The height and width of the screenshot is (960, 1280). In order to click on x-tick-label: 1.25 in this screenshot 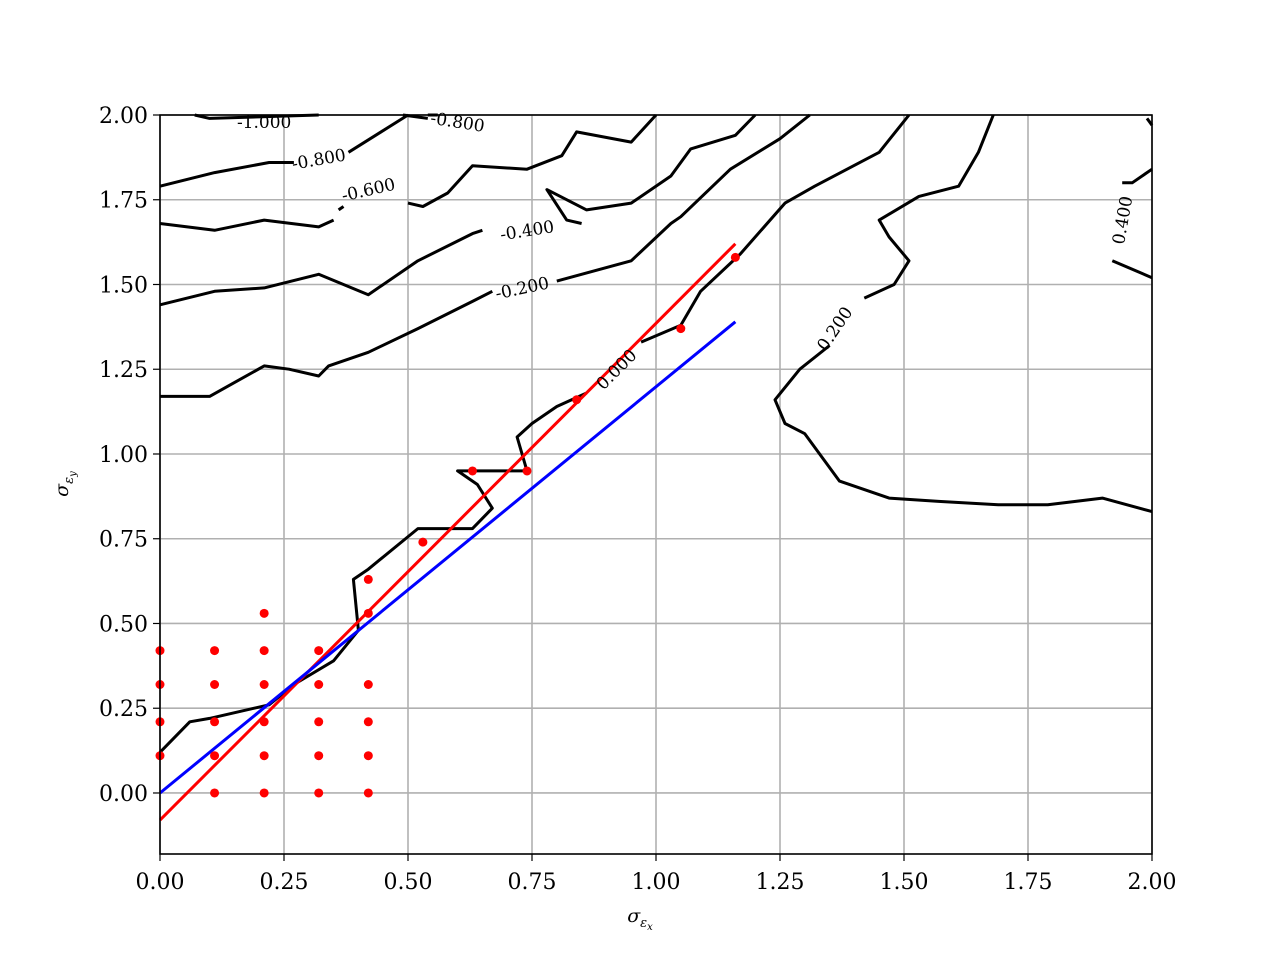, I will do `click(780, 882)`.